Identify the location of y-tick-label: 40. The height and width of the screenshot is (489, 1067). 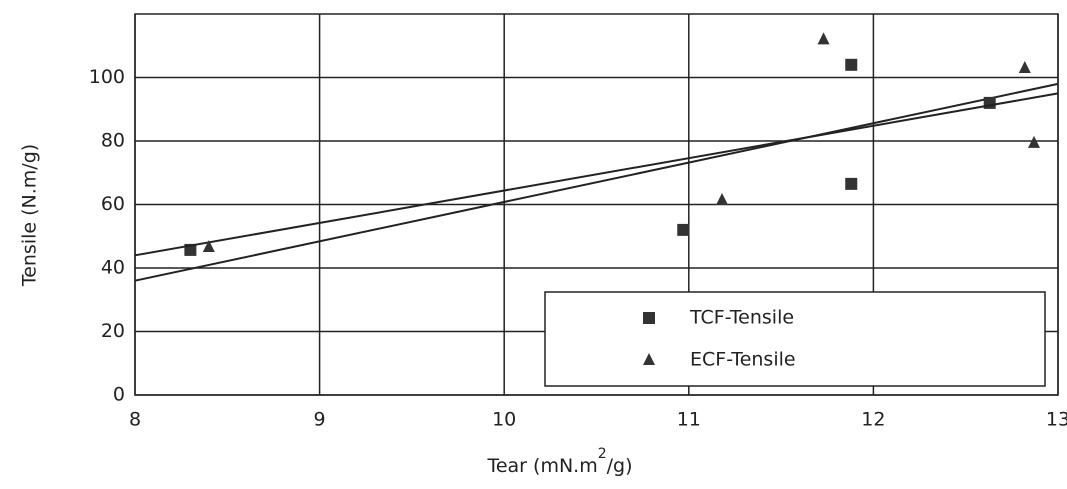
(113, 268).